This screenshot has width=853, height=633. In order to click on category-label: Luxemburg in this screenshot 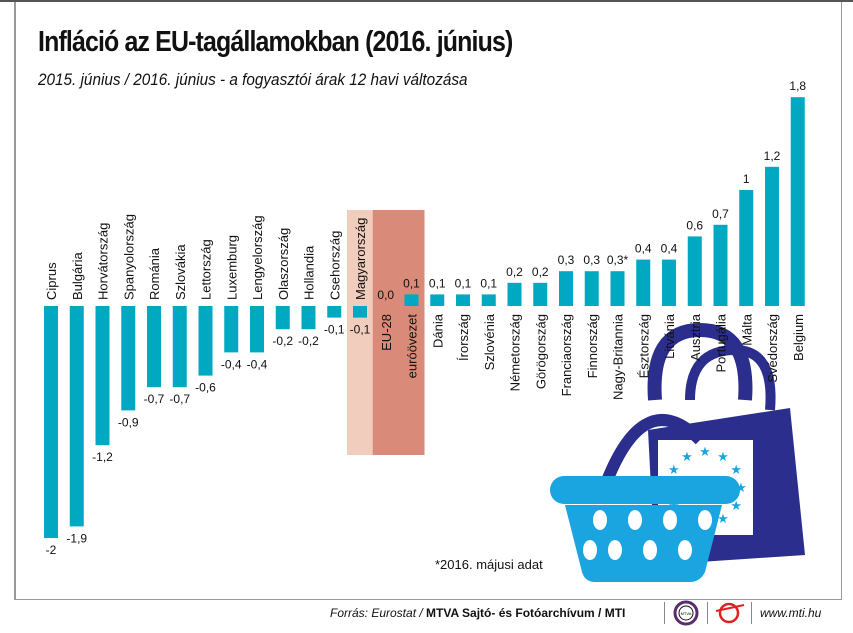, I will do `click(231, 267)`.